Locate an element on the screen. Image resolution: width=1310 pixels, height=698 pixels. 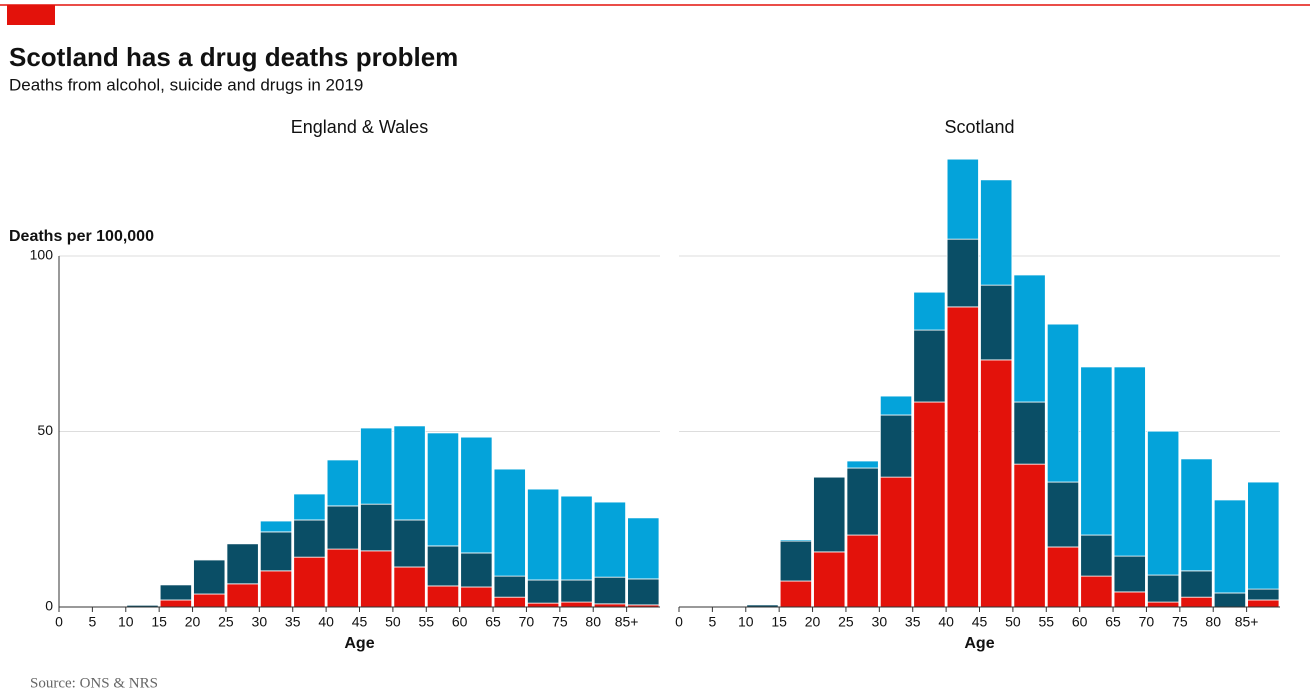
x-tick-label: 65 is located at coordinates (493, 622).